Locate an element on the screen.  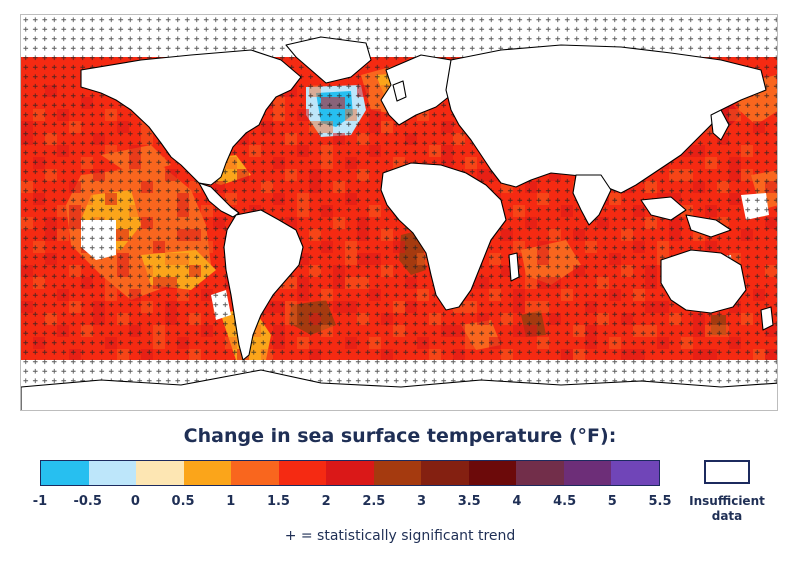
scale-tick-label: 1.5 is located at coordinates (278, 501).